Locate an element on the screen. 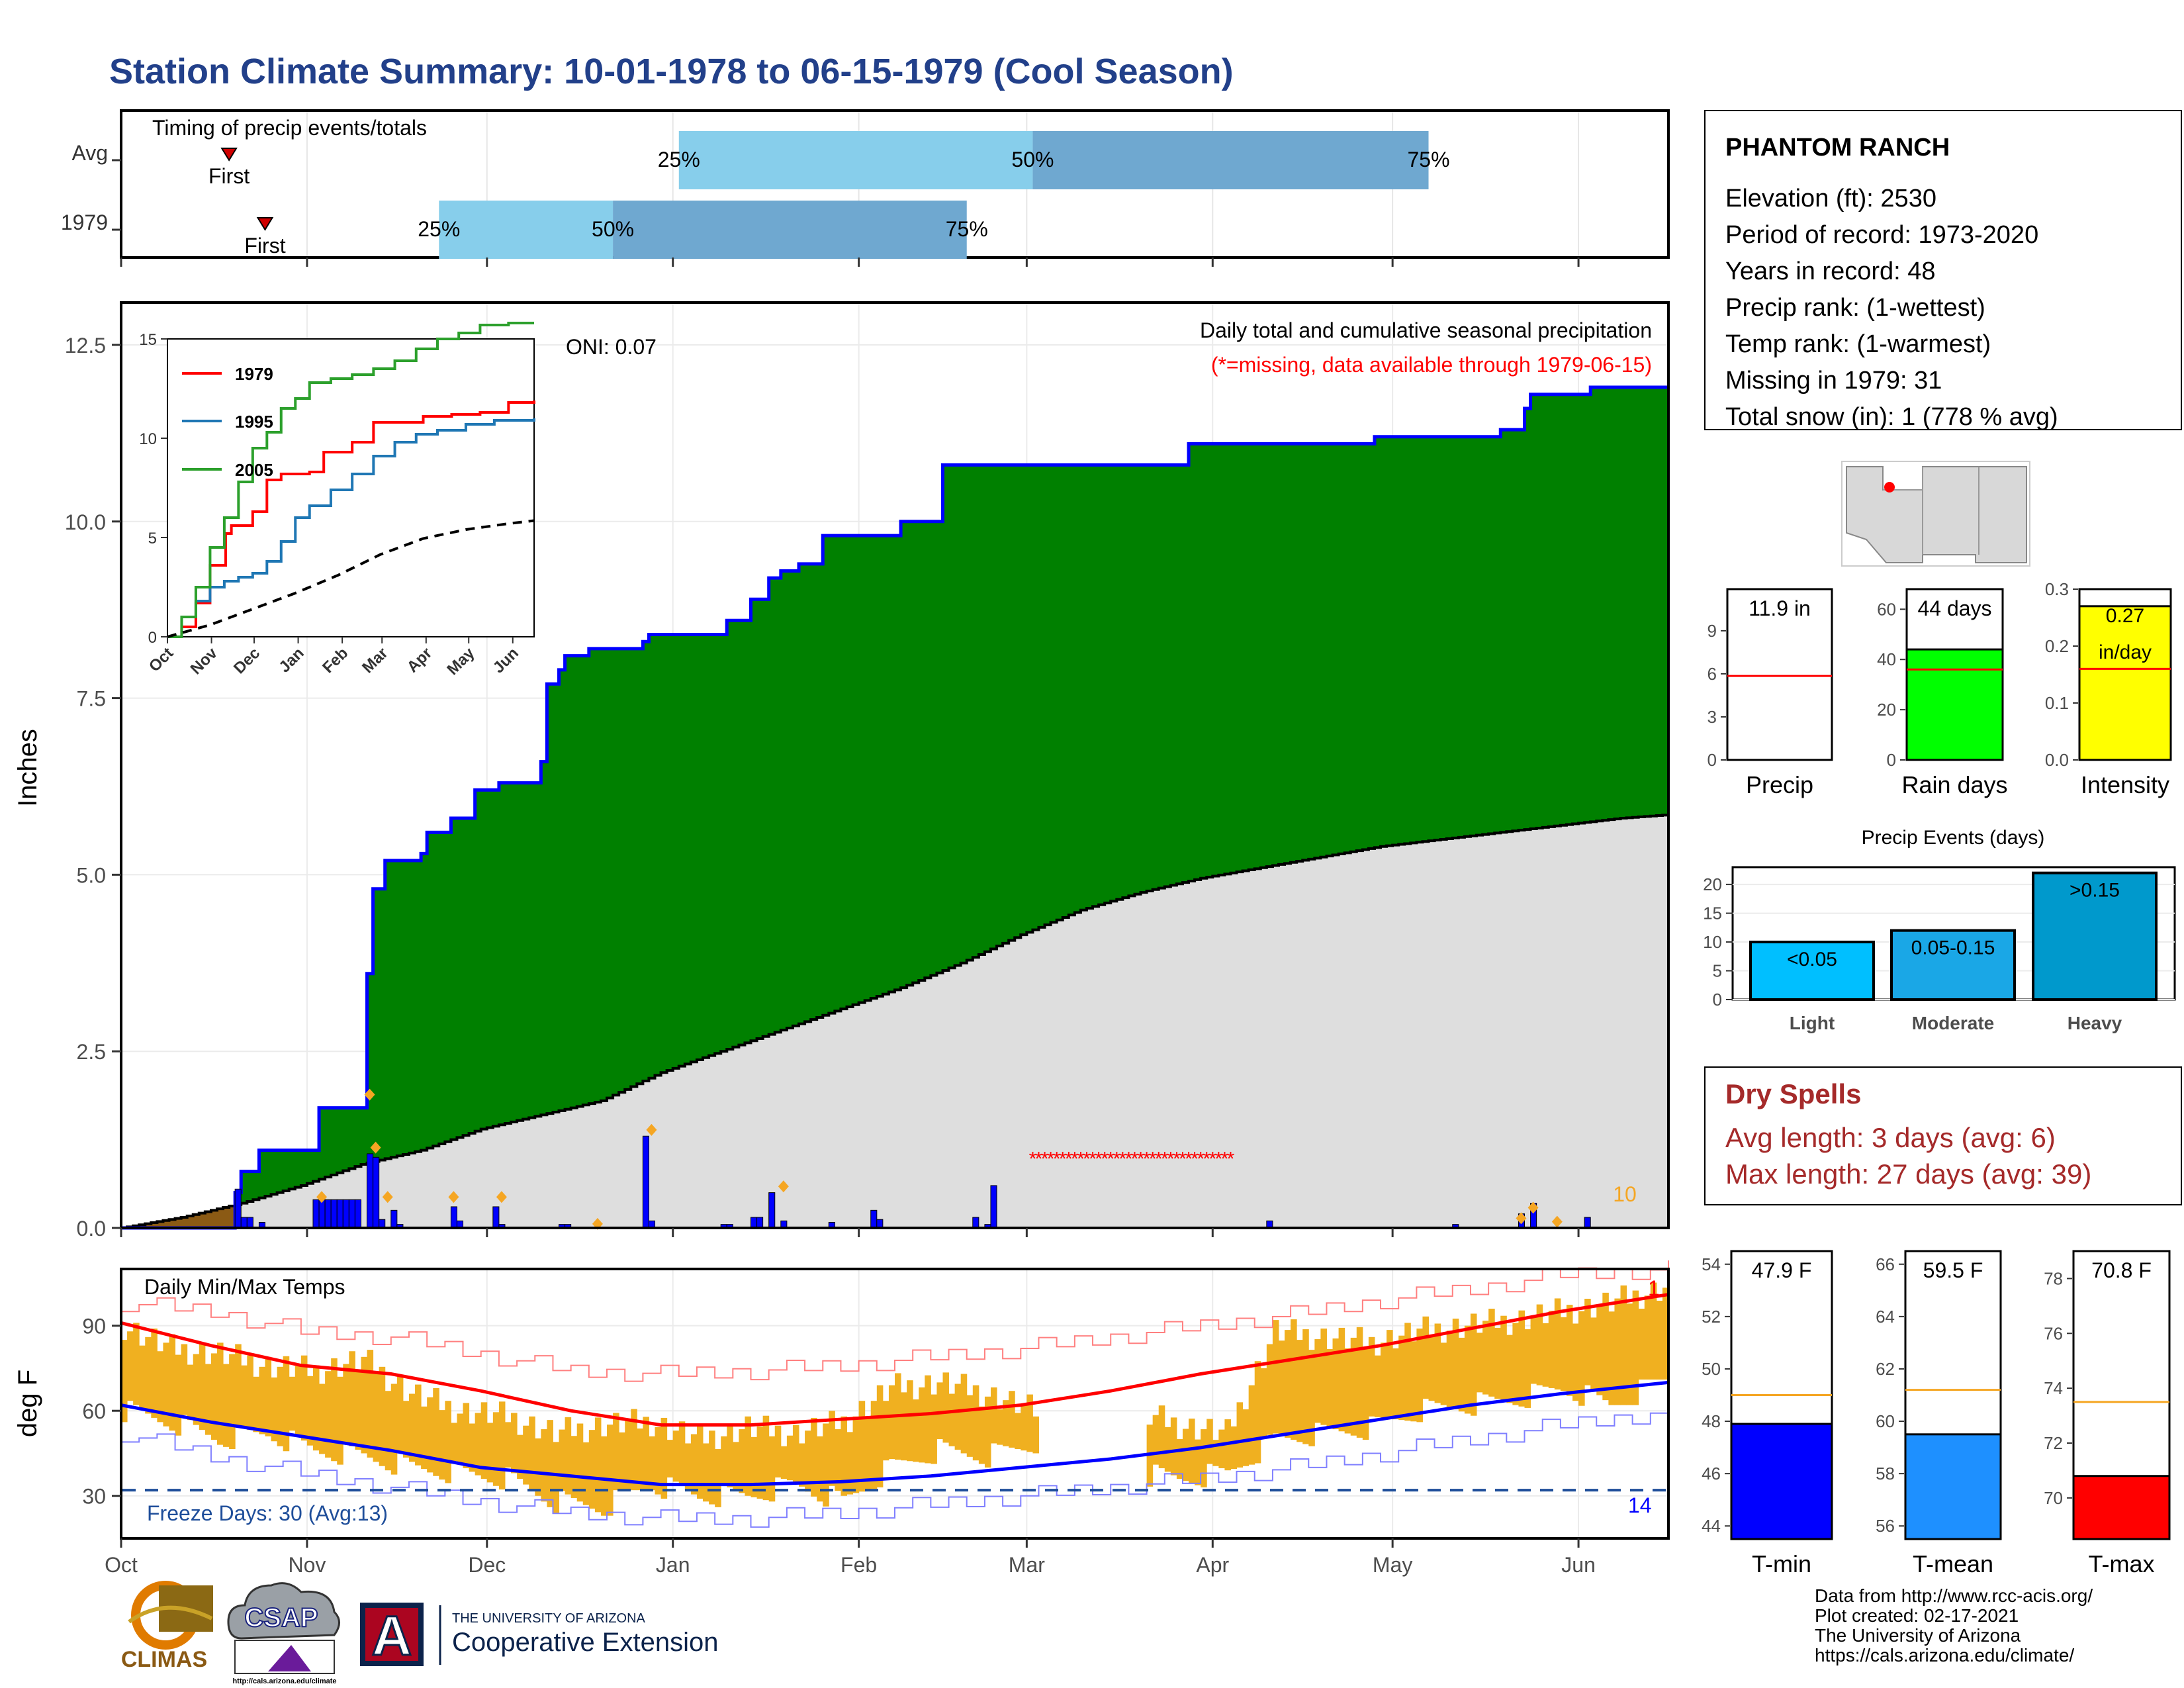  inset-x-tick-label-6: Apr is located at coordinates (419, 660).